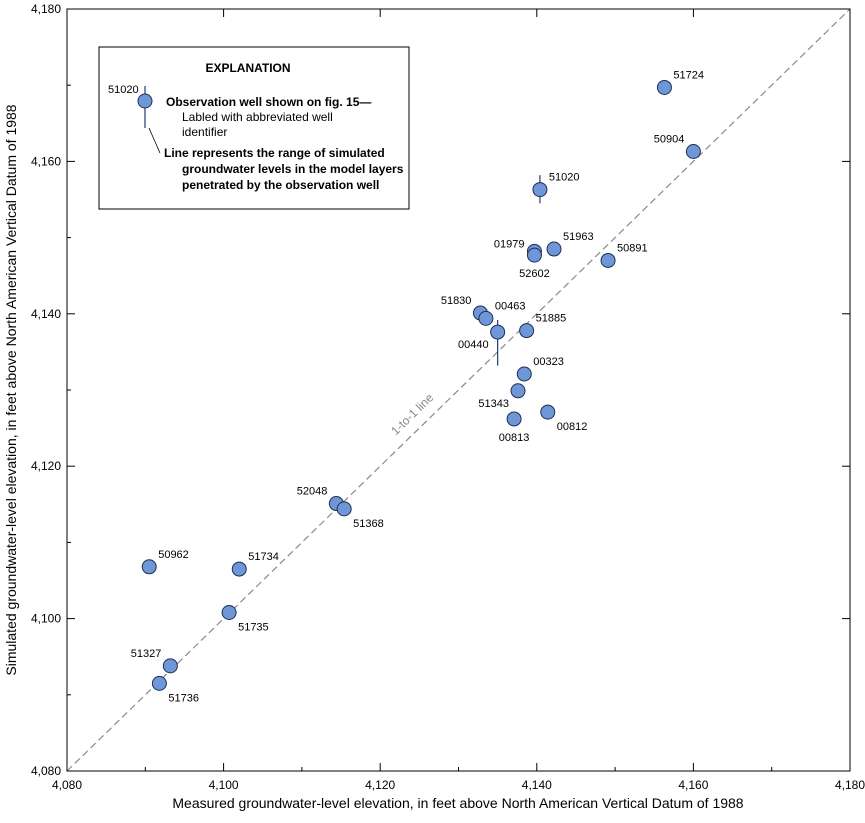 This screenshot has width=865, height=823. What do you see at coordinates (693, 785) in the screenshot?
I see `x-tick-label: 4,160` at bounding box center [693, 785].